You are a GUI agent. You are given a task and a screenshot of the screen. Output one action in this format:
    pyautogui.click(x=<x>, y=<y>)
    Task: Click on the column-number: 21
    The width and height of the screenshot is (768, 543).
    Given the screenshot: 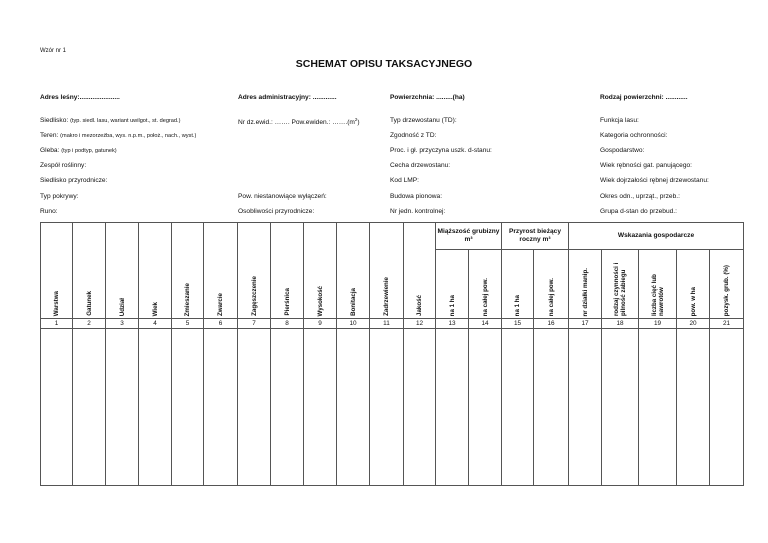 What is the action you would take?
    pyautogui.click(x=726, y=323)
    